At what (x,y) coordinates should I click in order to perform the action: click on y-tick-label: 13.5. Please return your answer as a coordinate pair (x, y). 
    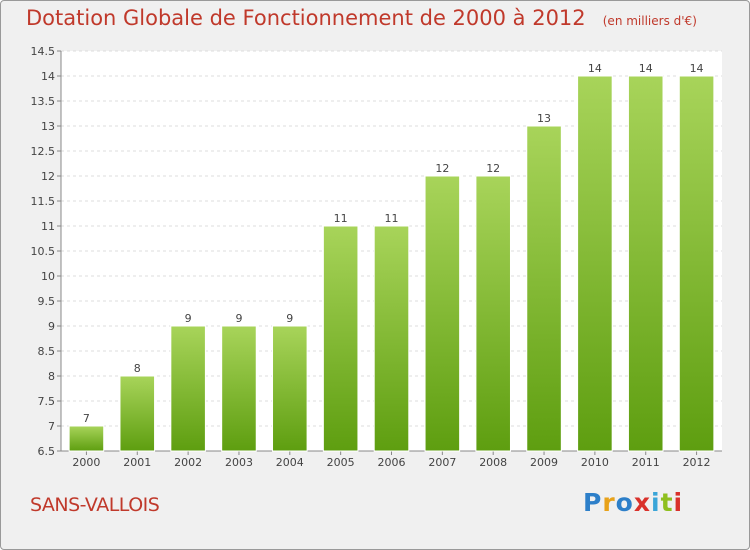
    Looking at the image, I should click on (43, 101).